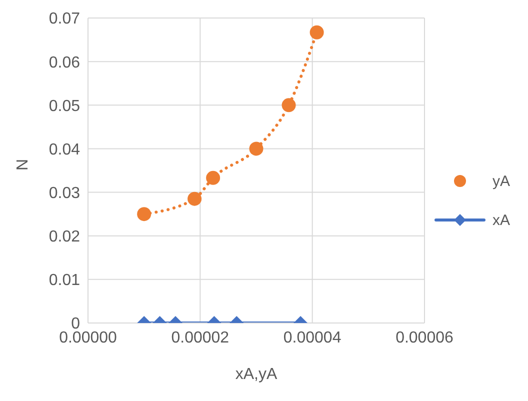  Describe the element at coordinates (64, 281) in the screenshot. I see `y-tick-label: 0.01` at that location.